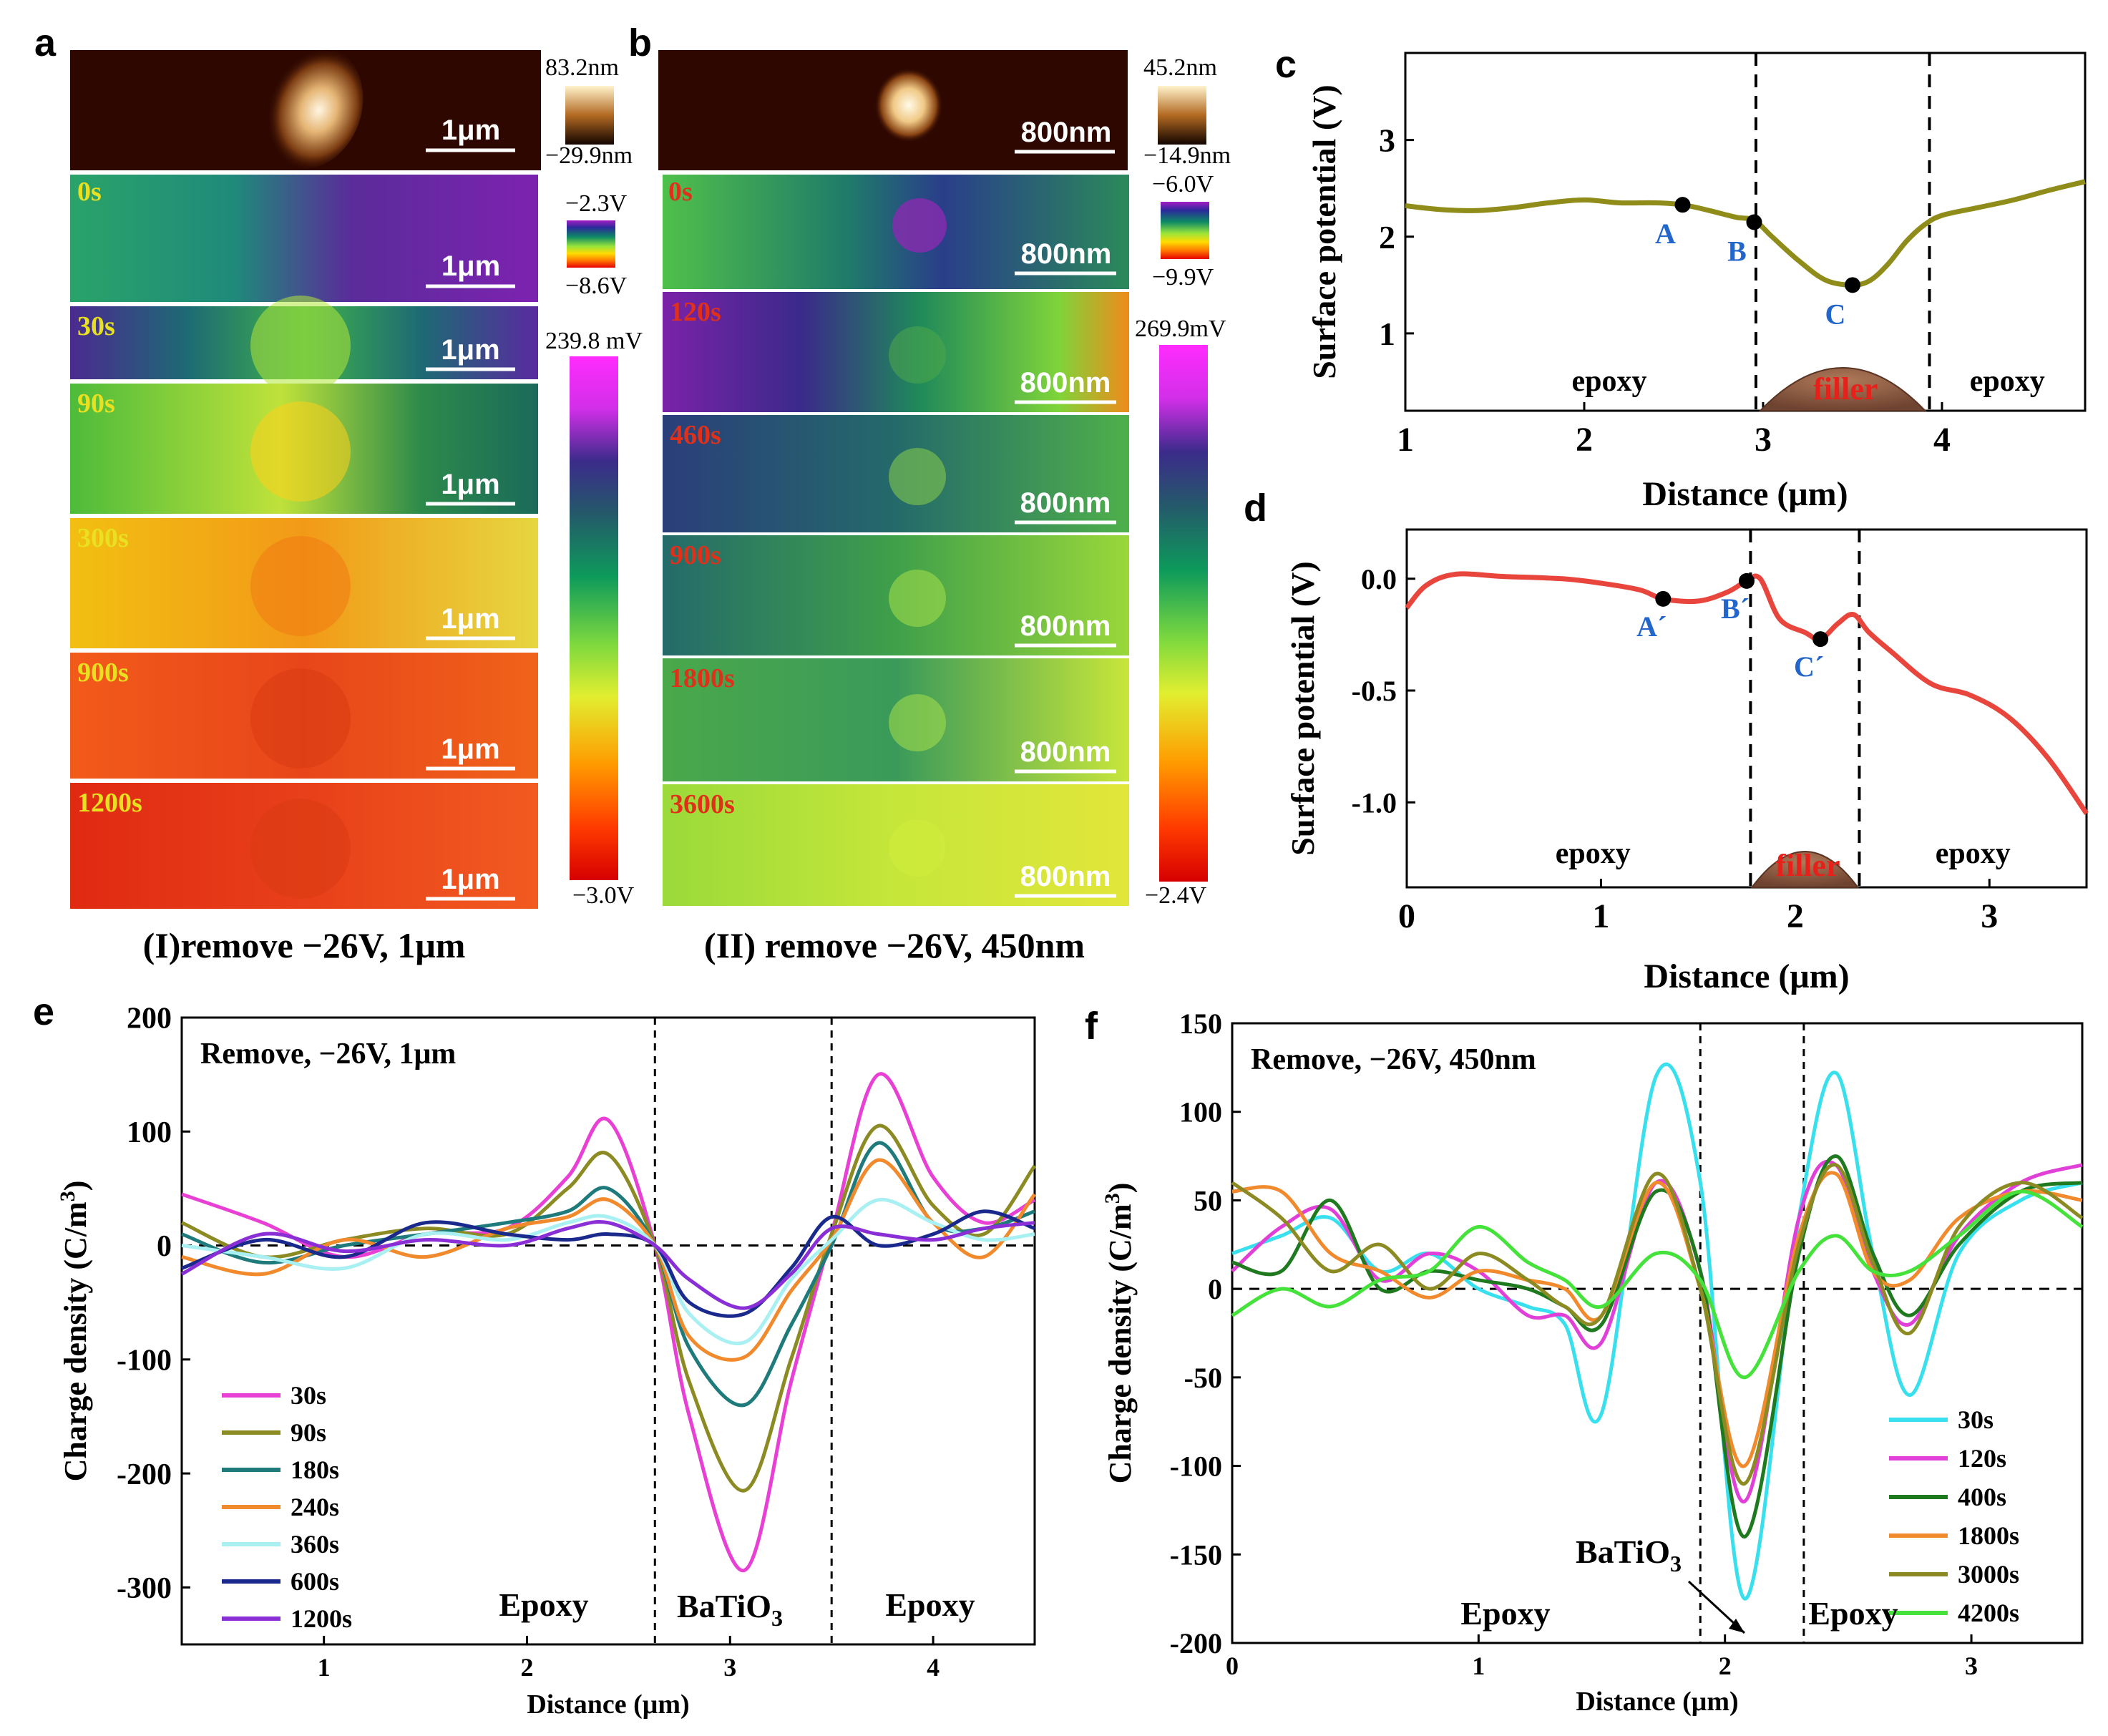  Describe the element at coordinates (1988, 1575) in the screenshot. I see `legend-label: 3000s` at that location.